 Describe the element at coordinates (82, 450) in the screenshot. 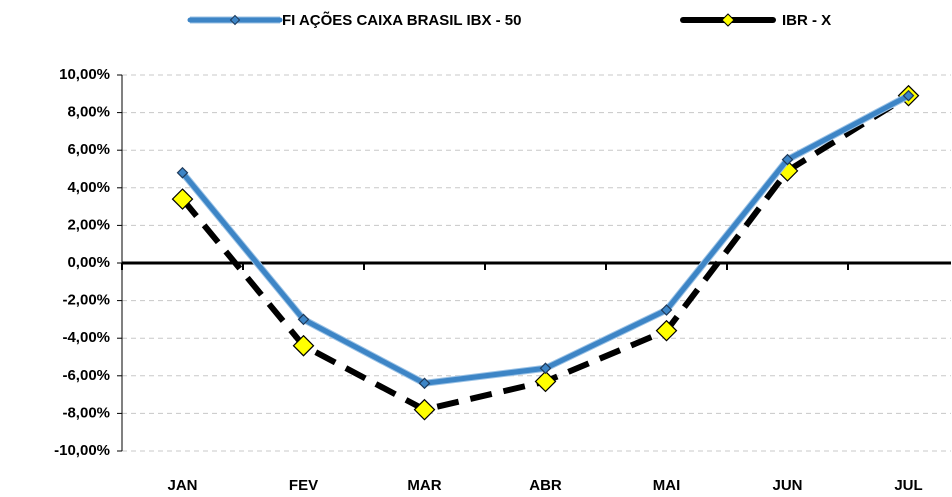

I see `y-tick-label: -10,00%` at that location.